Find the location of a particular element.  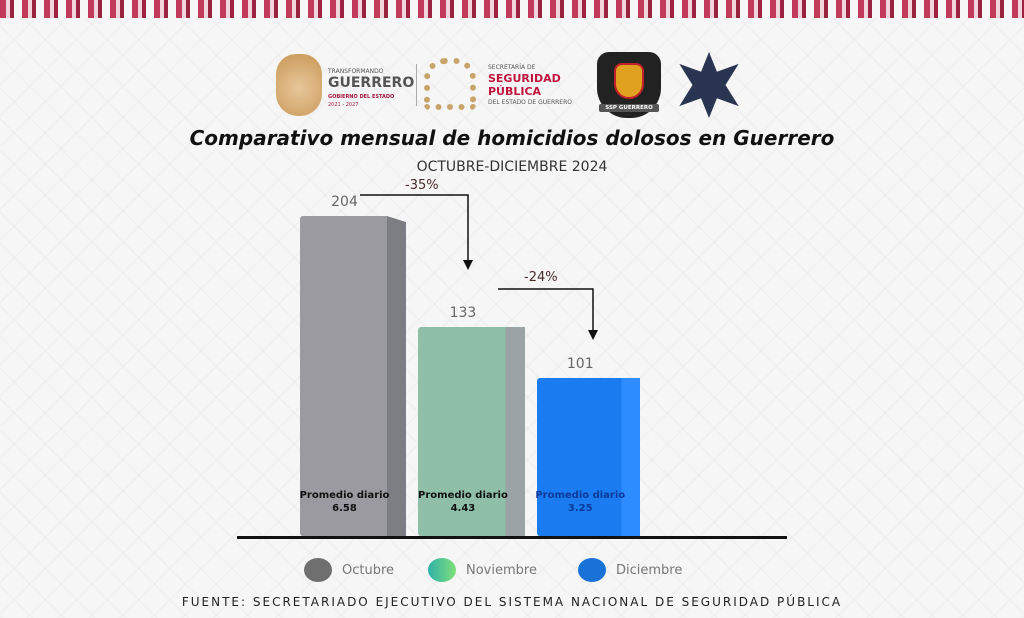

coat-of-arms-icon is located at coordinates (299, 85).